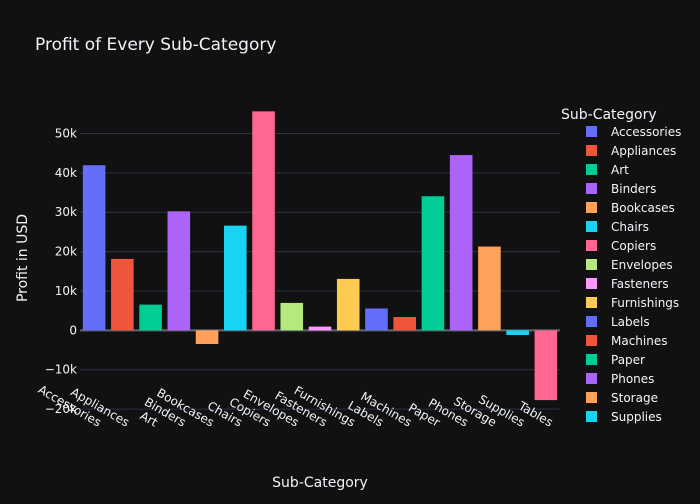 This screenshot has width=700, height=504. I want to click on legend-label: Storage, so click(634, 398).